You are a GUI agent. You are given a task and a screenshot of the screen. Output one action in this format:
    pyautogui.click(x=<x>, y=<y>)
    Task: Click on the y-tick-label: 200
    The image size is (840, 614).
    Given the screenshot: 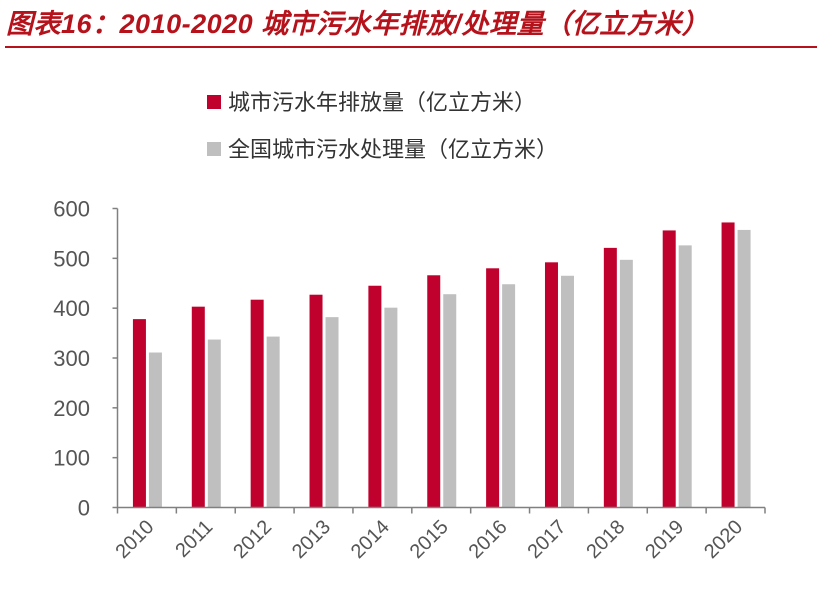 What is the action you would take?
    pyautogui.click(x=71, y=408)
    